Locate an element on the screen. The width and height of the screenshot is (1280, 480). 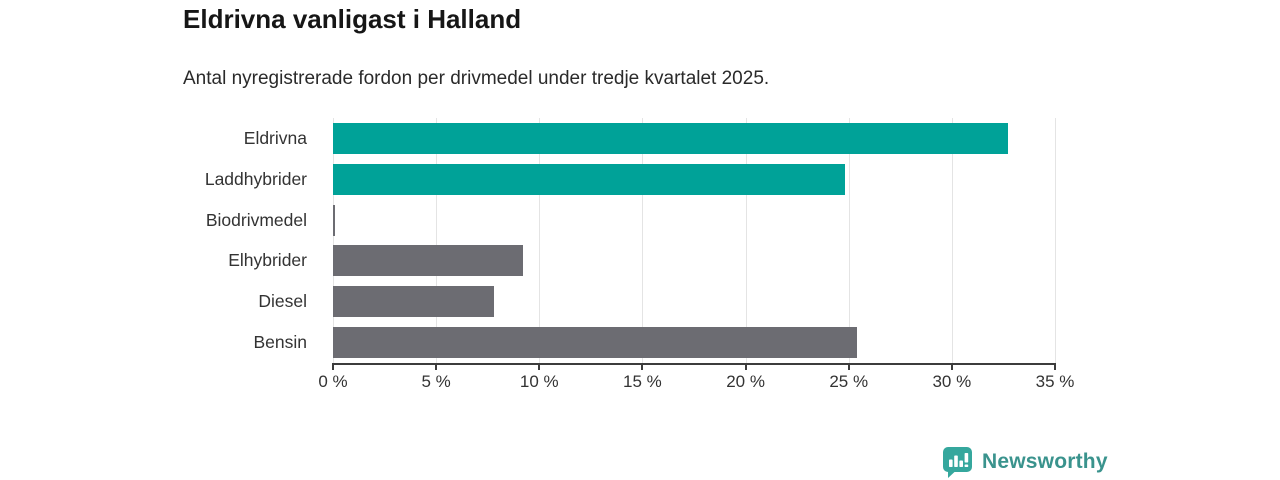
axis-tick-label-25: 25 % is located at coordinates (849, 381).